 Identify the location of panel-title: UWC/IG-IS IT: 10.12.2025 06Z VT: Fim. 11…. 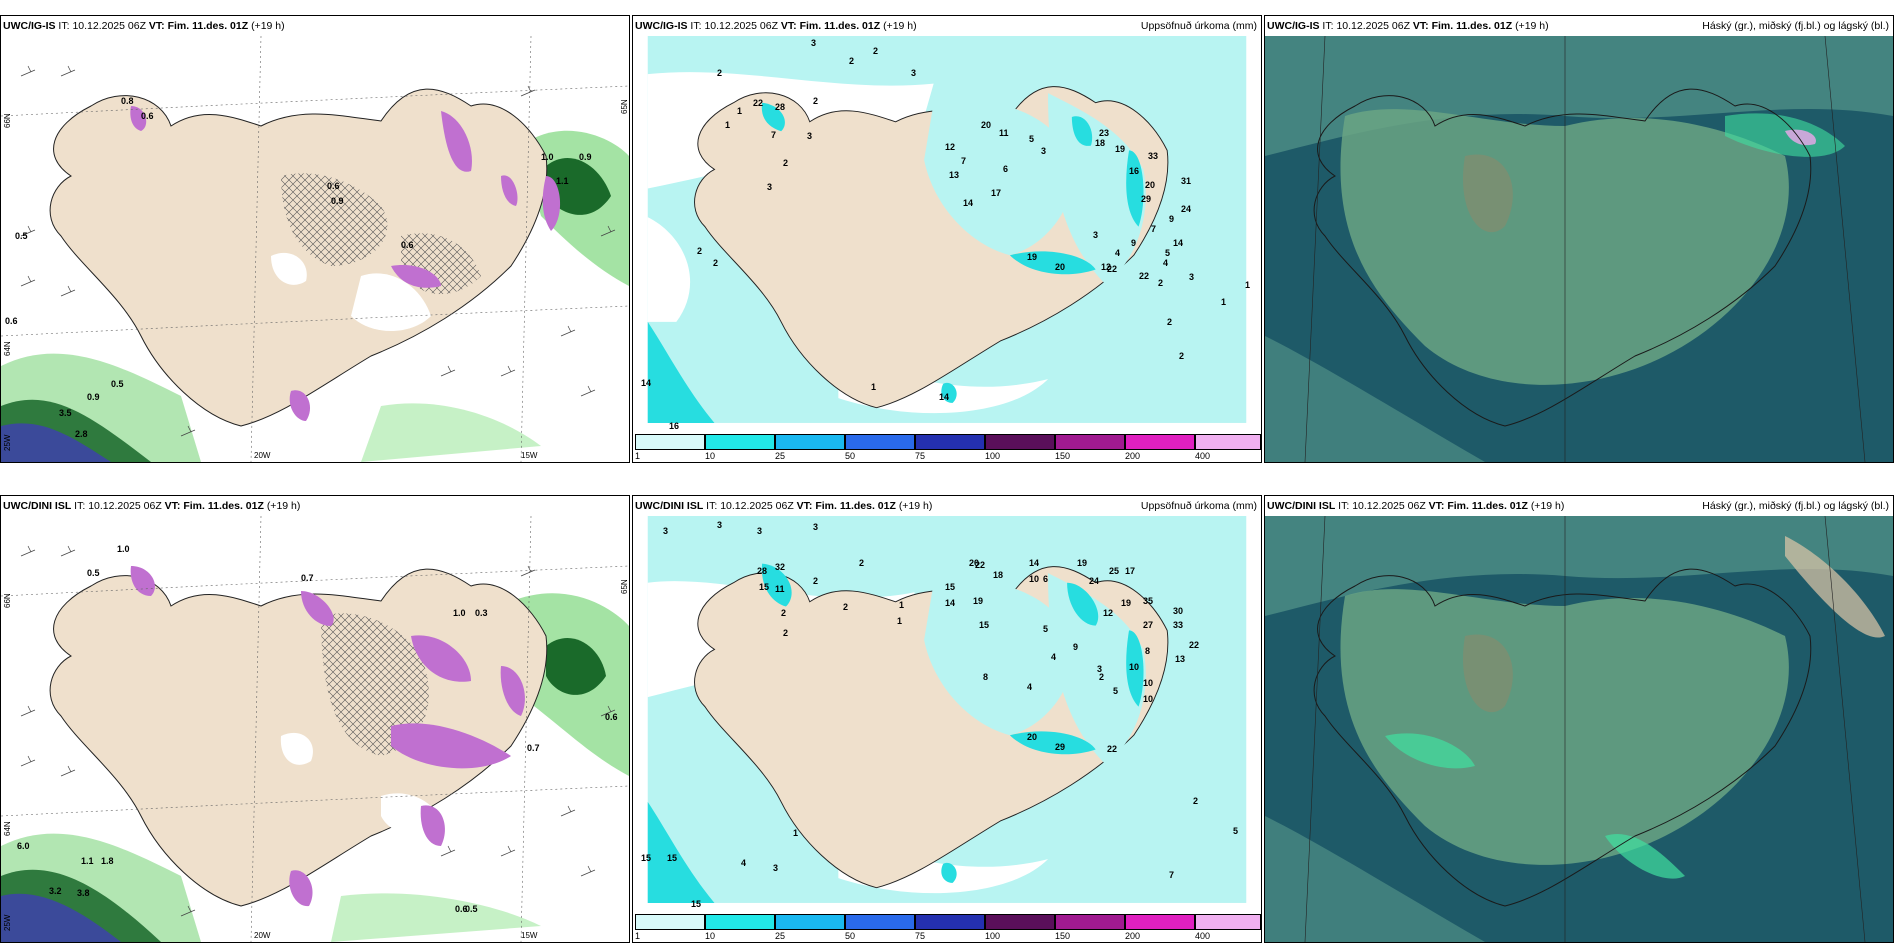
(315, 26).